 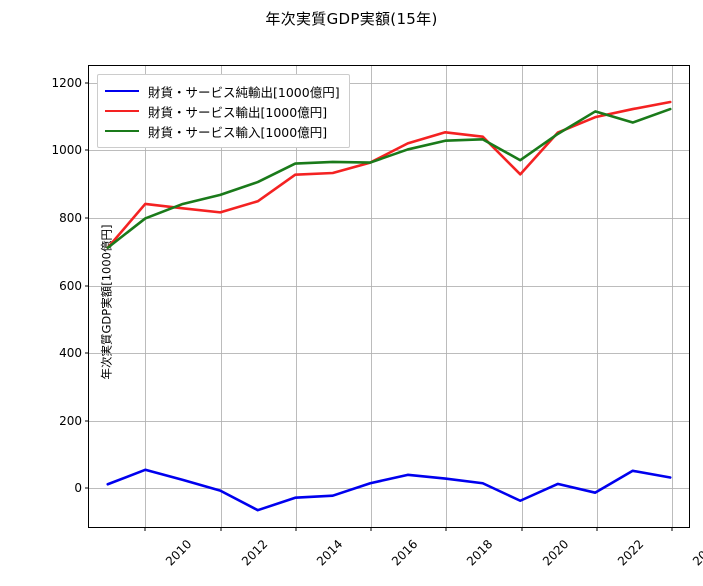 What do you see at coordinates (70, 218) in the screenshot?
I see `y-tick-label: 800` at bounding box center [70, 218].